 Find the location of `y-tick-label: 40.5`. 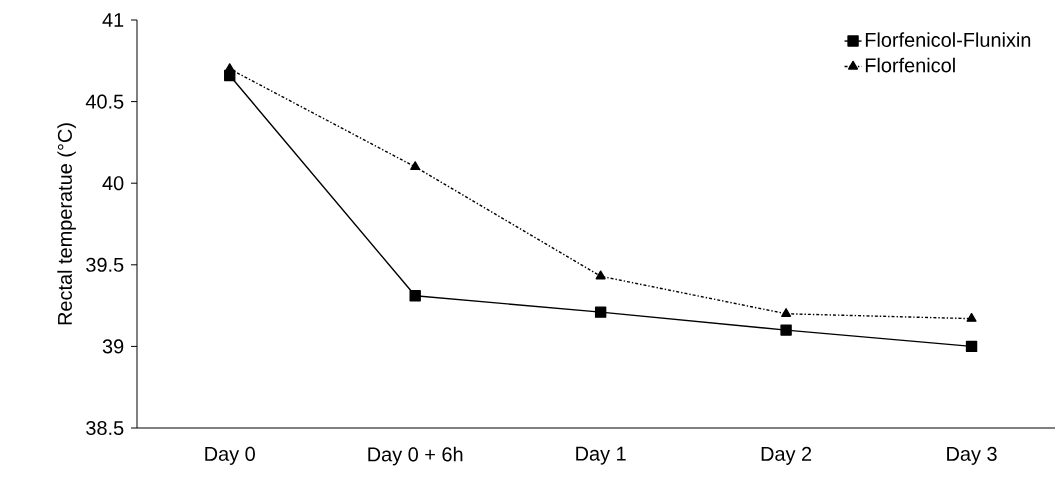

y-tick-label: 40.5 is located at coordinates (104, 101).